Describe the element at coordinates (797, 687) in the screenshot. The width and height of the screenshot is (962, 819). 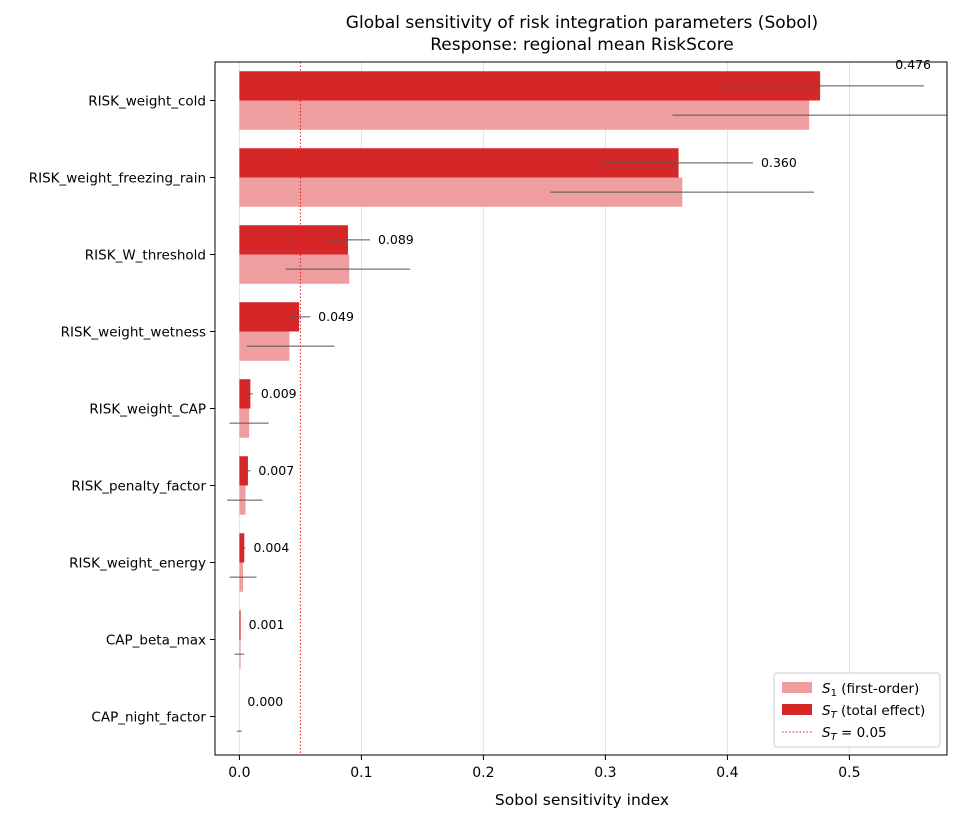
I see `legend-swatch-s1` at that location.